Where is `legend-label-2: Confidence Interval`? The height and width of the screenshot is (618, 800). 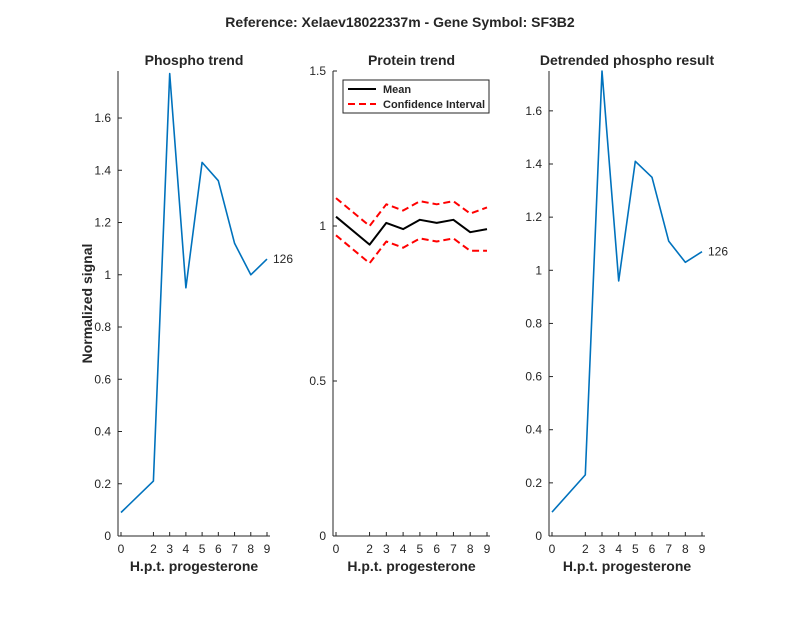 legend-label-2: Confidence Interval is located at coordinates (434, 105).